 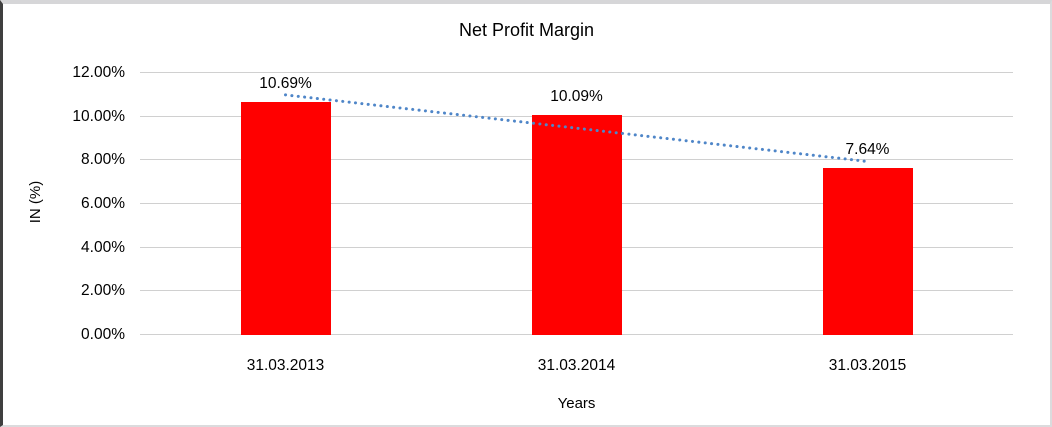 I want to click on y-tick-label: 2.00%, so click(x=103, y=291).